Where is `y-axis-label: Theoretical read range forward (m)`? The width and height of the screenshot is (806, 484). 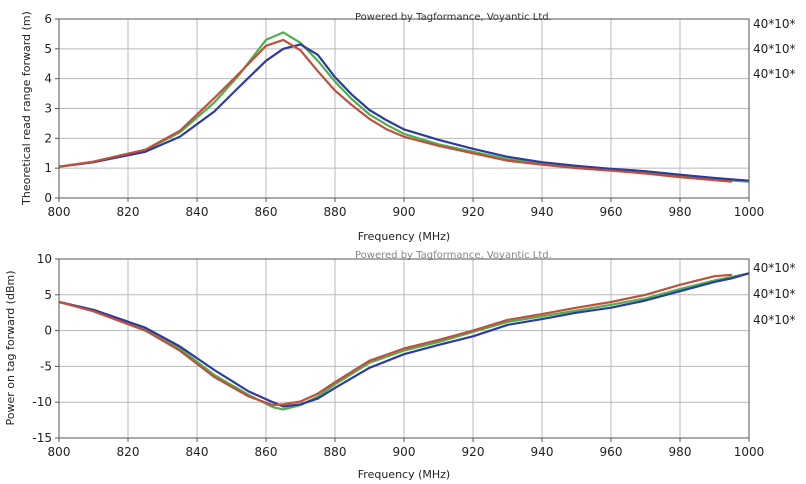
y-axis-label: Theoretical read range forward (m) is located at coordinates (26, 108).